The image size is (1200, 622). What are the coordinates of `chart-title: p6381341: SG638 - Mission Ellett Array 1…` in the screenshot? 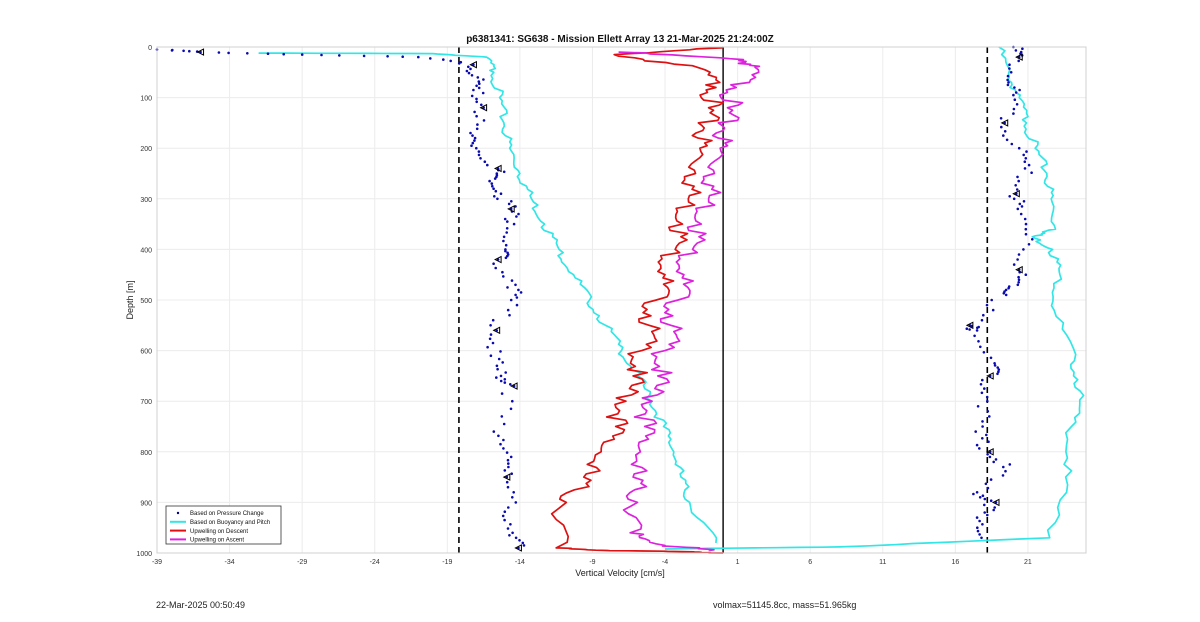 It's located at (620, 39).